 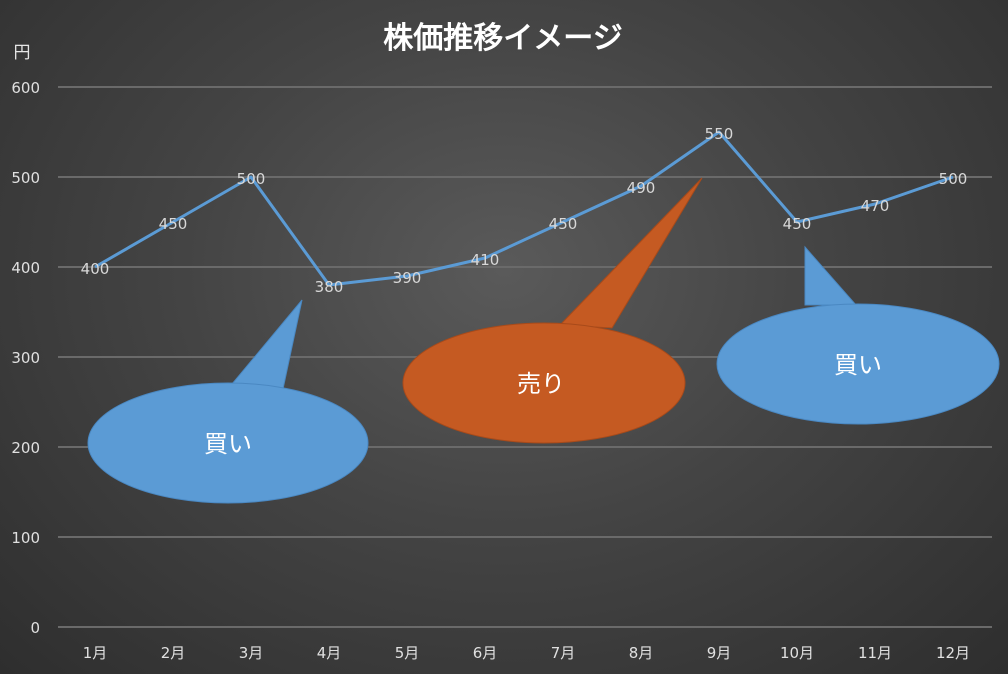 What do you see at coordinates (25, 88) in the screenshot?
I see `y-tick-label: 600` at bounding box center [25, 88].